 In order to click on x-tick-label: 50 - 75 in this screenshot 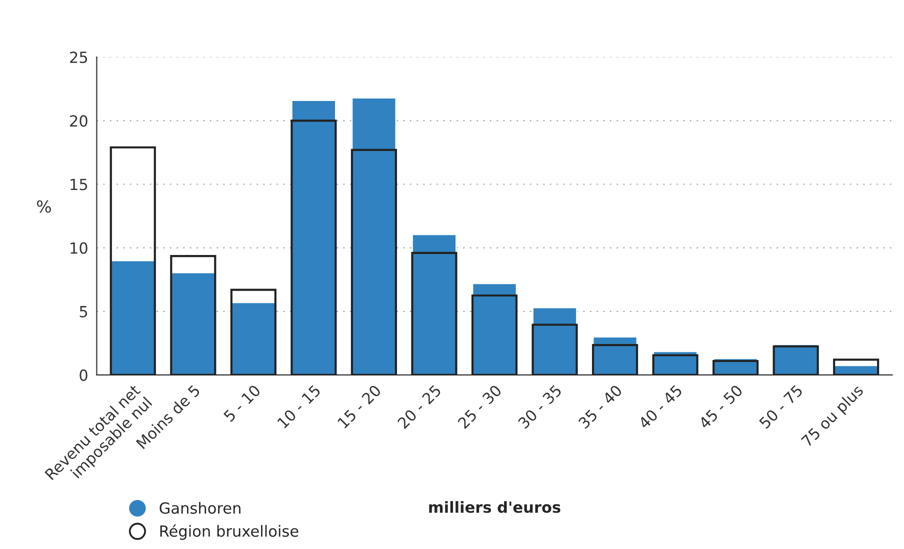, I will do `click(781, 407)`.